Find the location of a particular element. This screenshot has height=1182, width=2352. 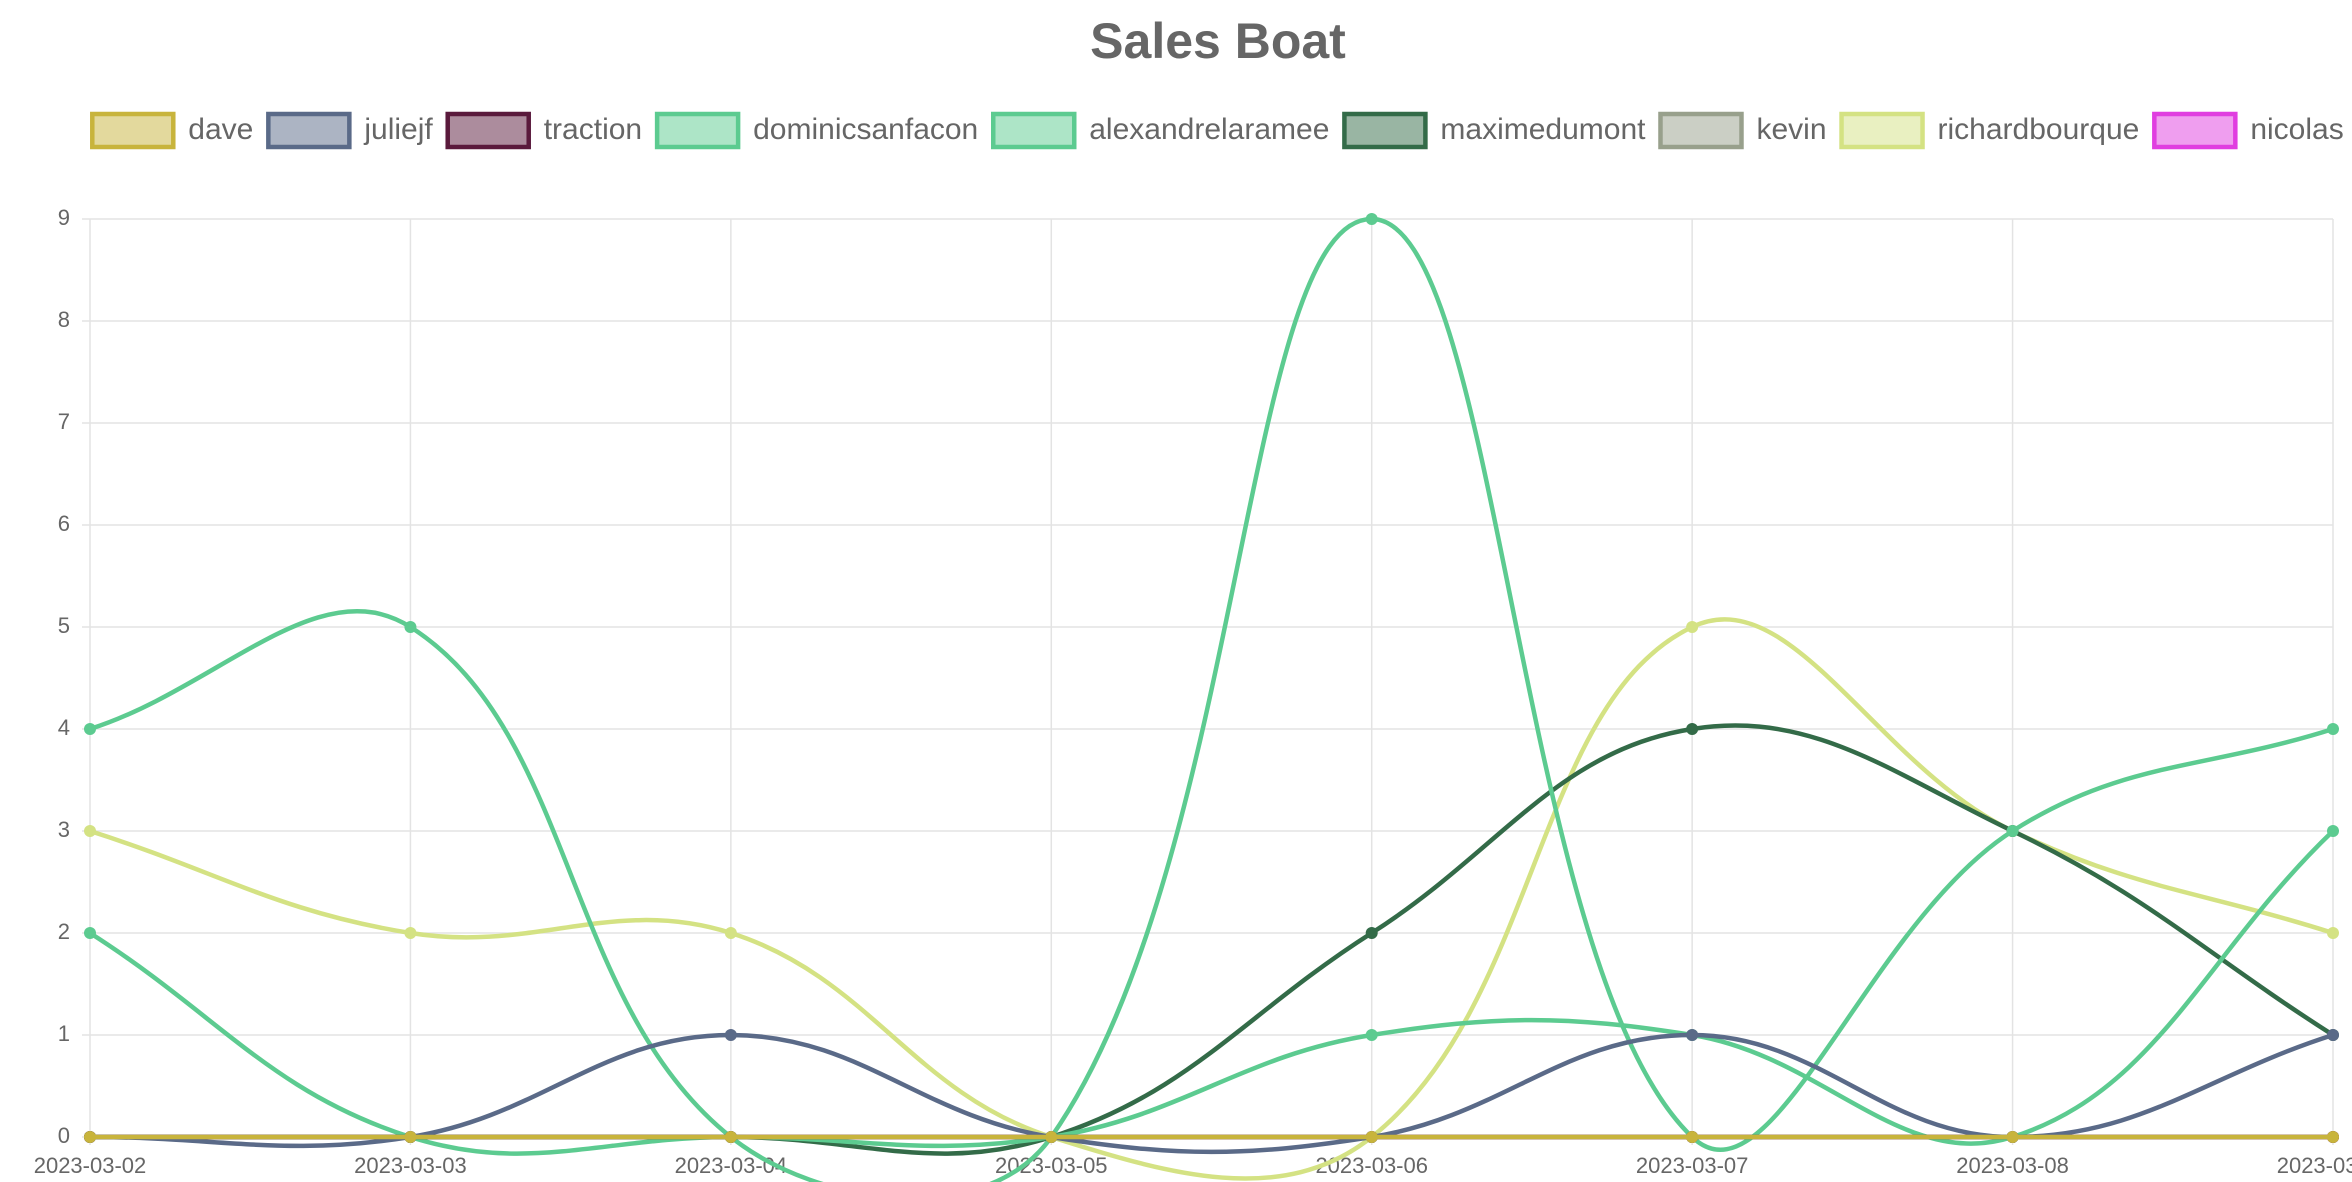

x-tick-label: 2023-03-09 is located at coordinates (2314, 1165).